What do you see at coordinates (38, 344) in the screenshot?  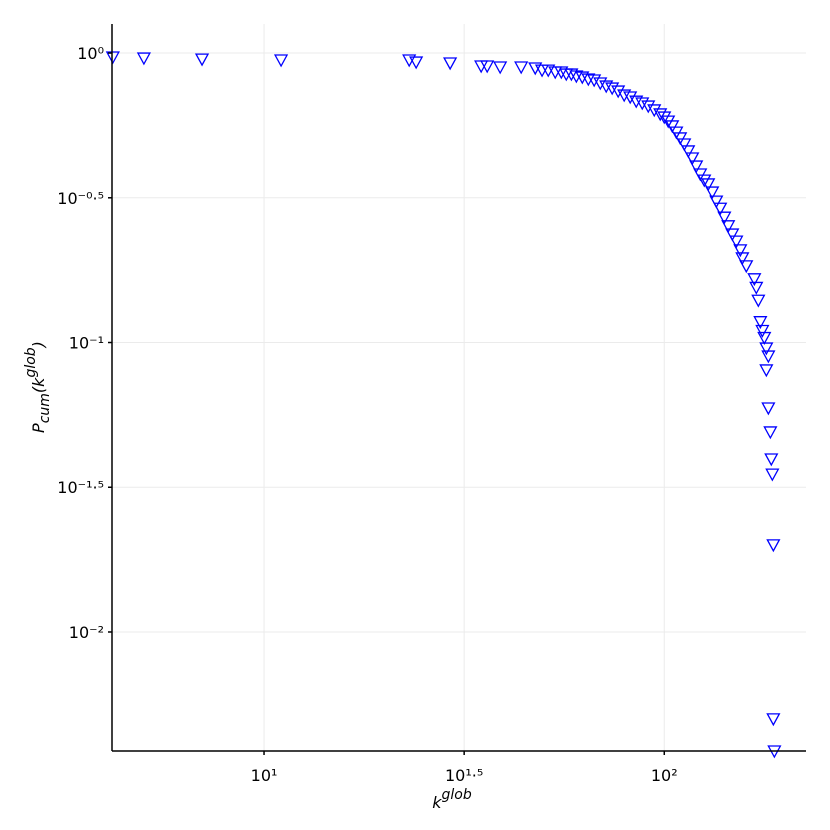 I see `y-label-end: )` at bounding box center [38, 344].